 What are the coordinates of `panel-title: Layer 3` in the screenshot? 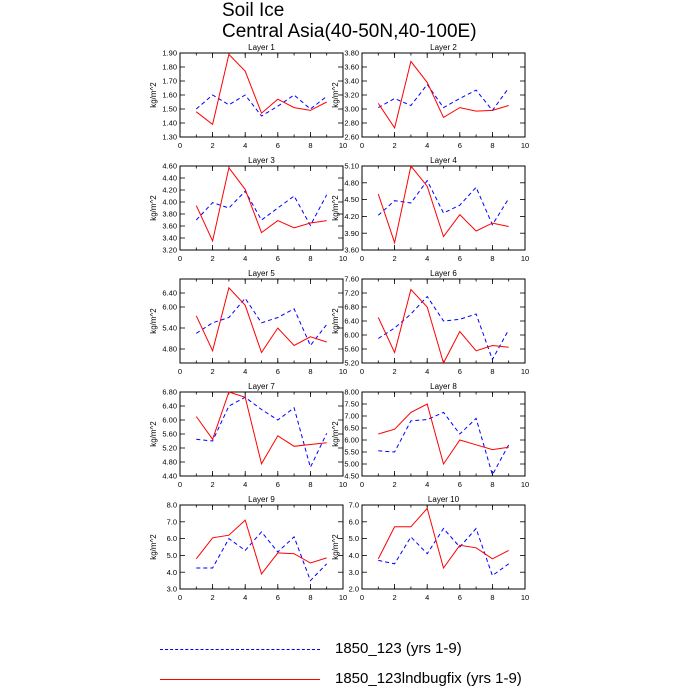 It's located at (261, 160).